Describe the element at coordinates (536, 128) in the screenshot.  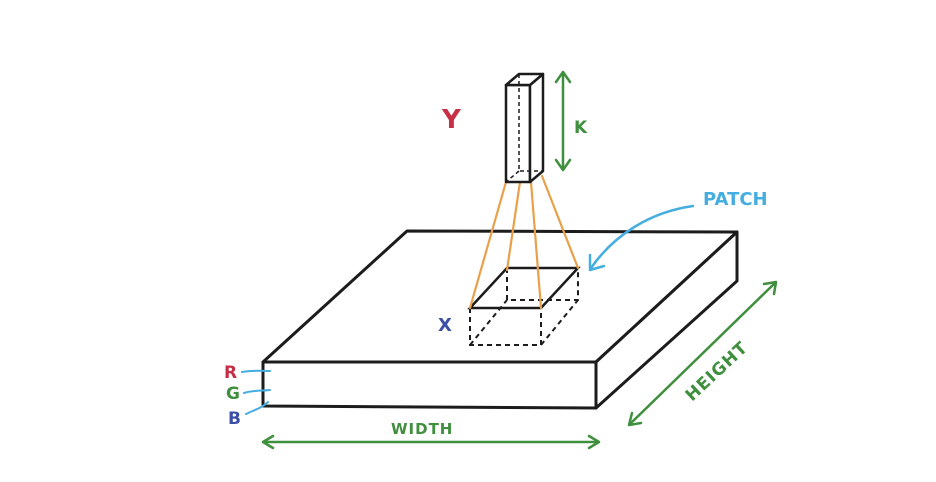
I see `column-side-face` at that location.